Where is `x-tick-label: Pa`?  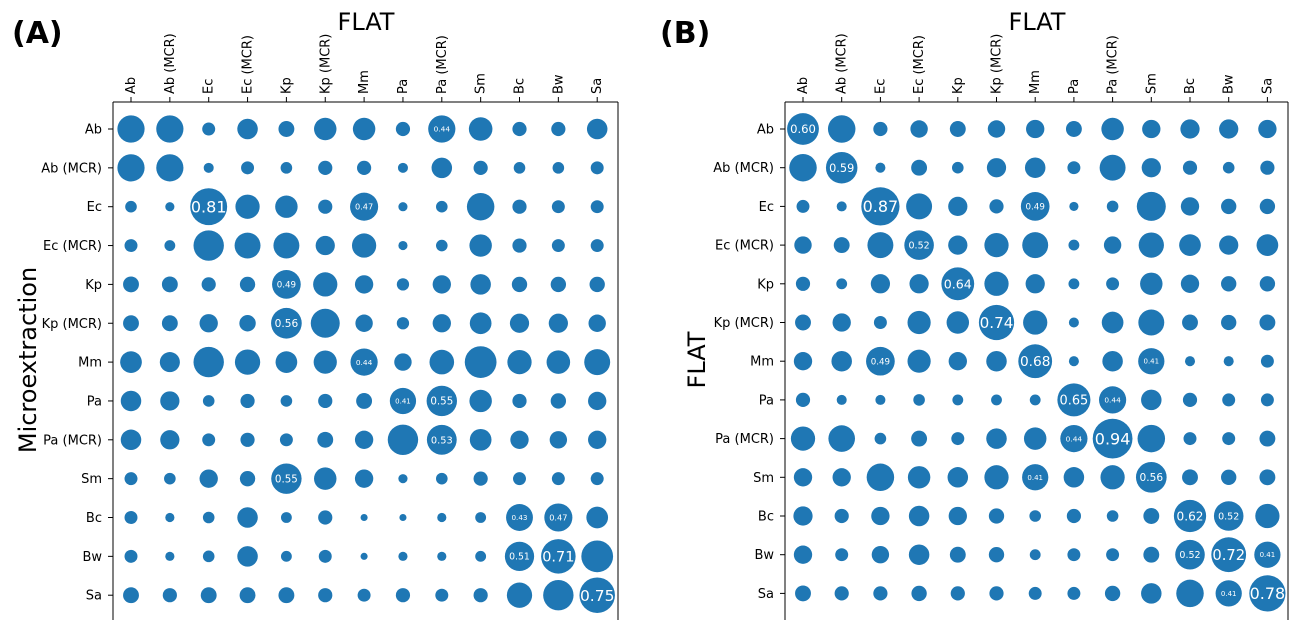 x-tick-label: Pa is located at coordinates (403, 86).